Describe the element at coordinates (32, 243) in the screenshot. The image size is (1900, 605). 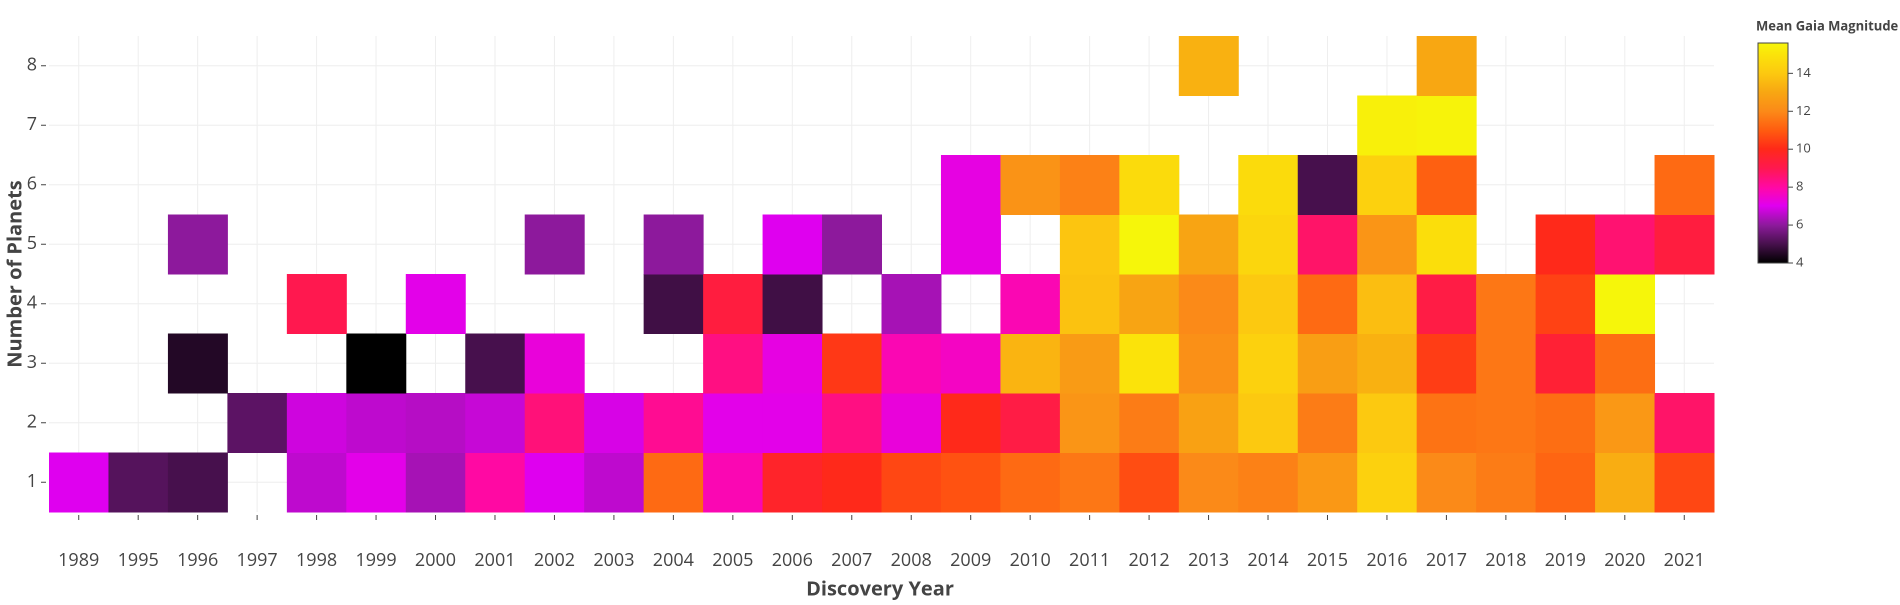
I see `y-tick-label: 5` at that location.